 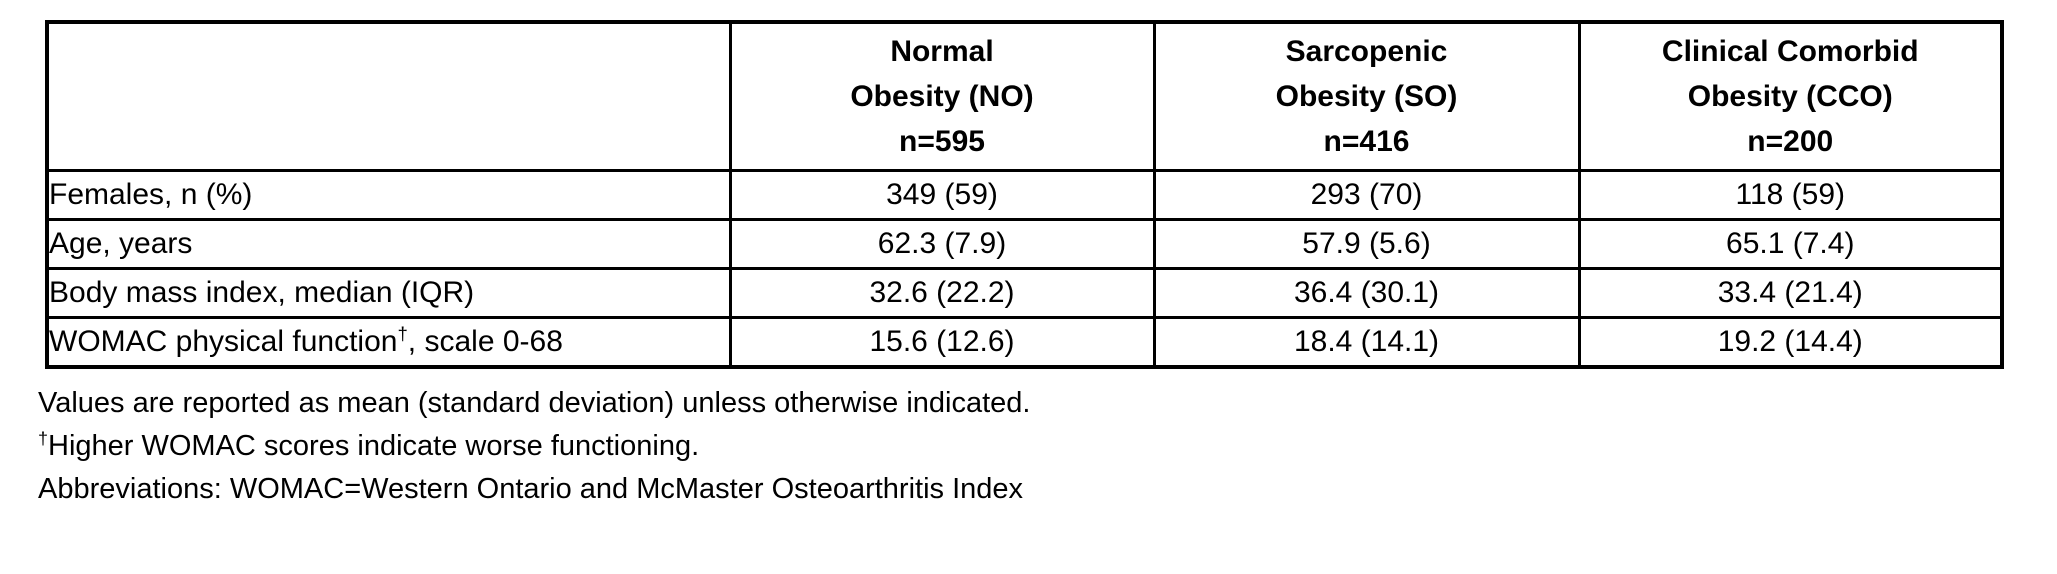 I want to click on header-line: Obesity (SO), so click(x=1366, y=96).